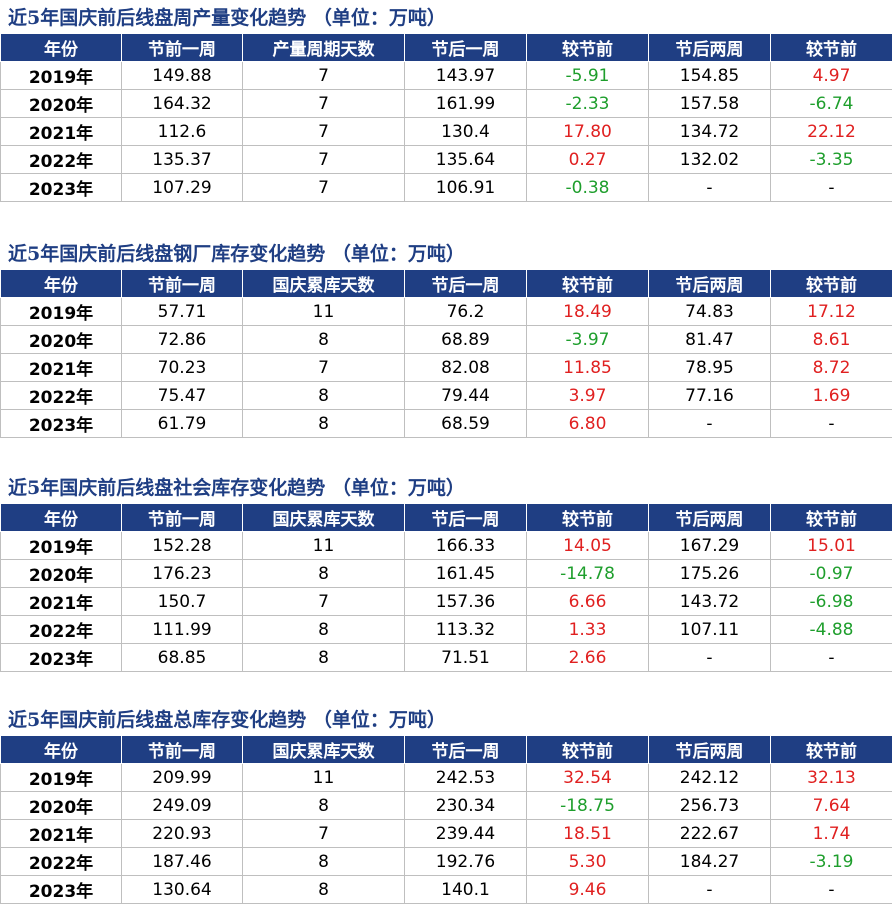 The image size is (892, 904). Describe the element at coordinates (831, 104) in the screenshot. I see `value-cell: -6.74` at that location.